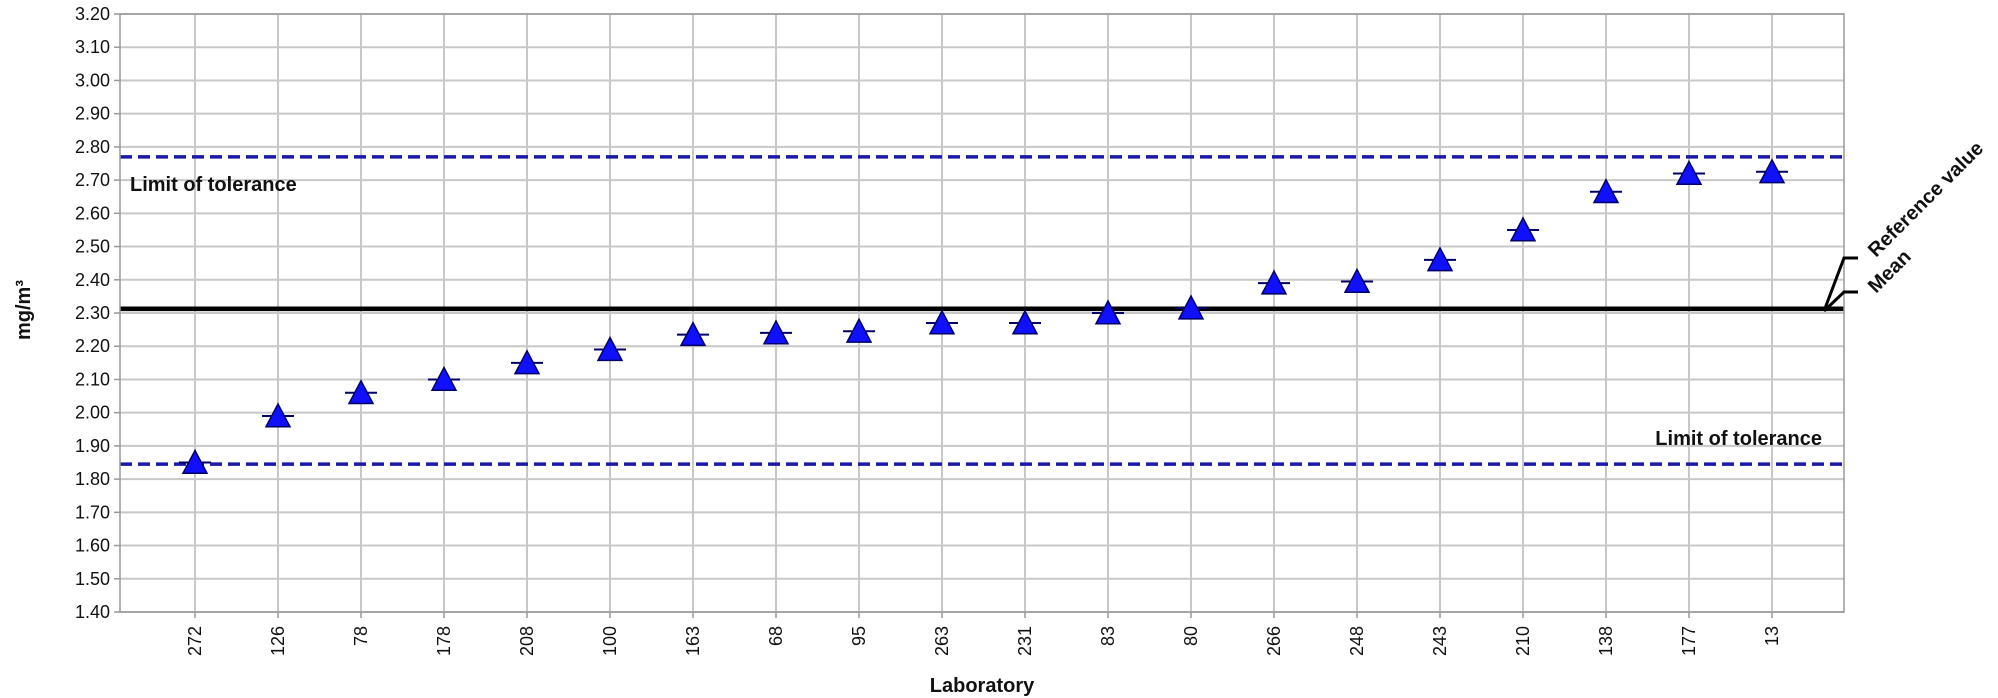 This screenshot has width=1998, height=698. What do you see at coordinates (92, 612) in the screenshot?
I see `y-tick-label: 1.40` at bounding box center [92, 612].